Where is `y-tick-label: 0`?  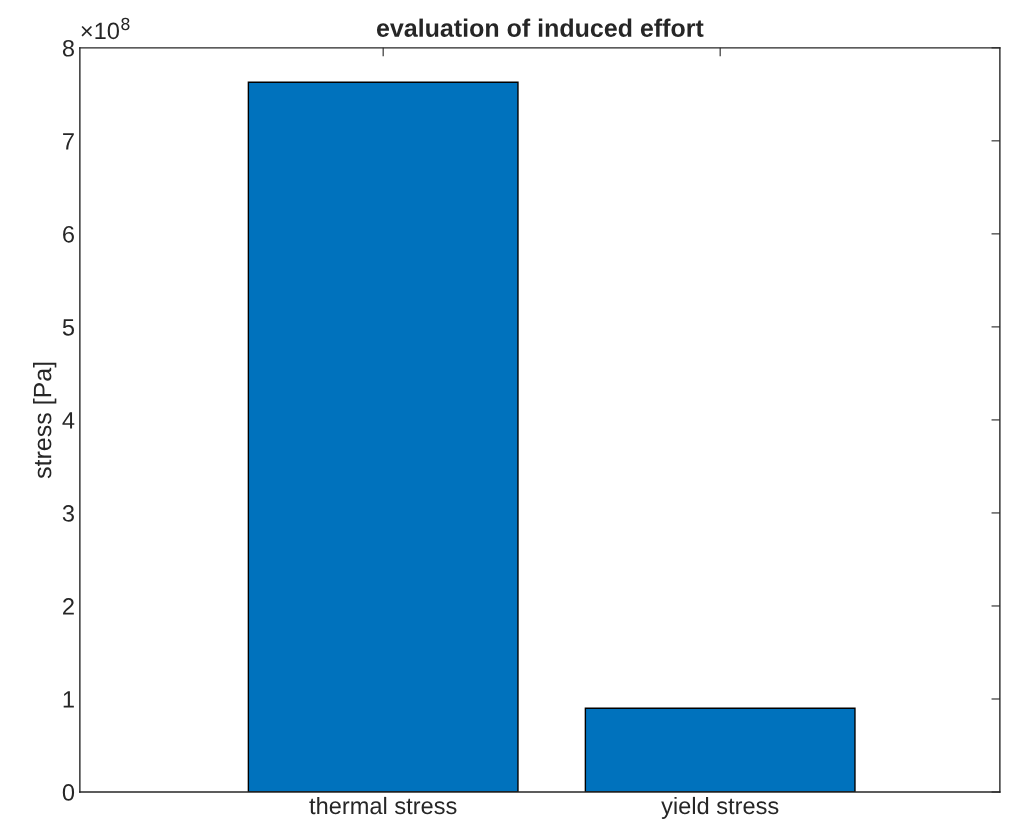 y-tick-label: 0 is located at coordinates (68, 792).